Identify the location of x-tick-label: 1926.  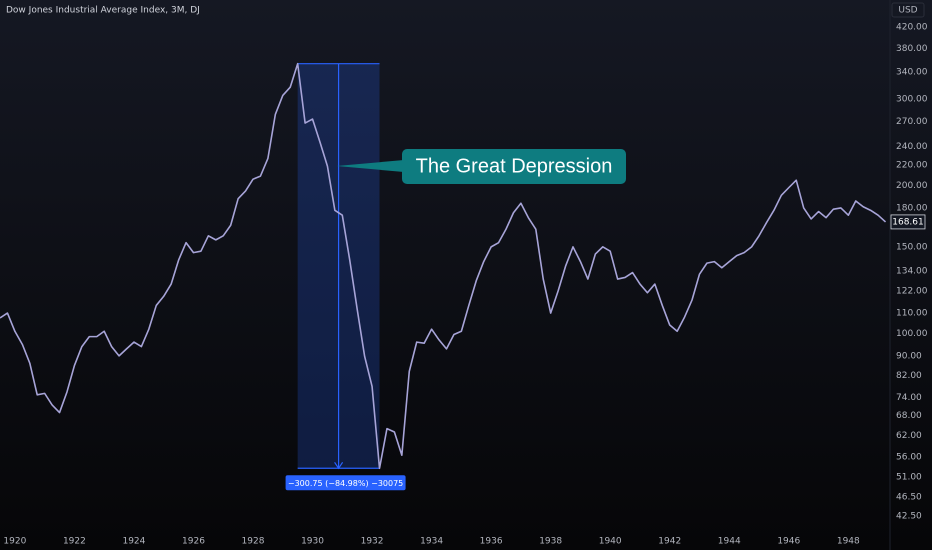
(193, 542).